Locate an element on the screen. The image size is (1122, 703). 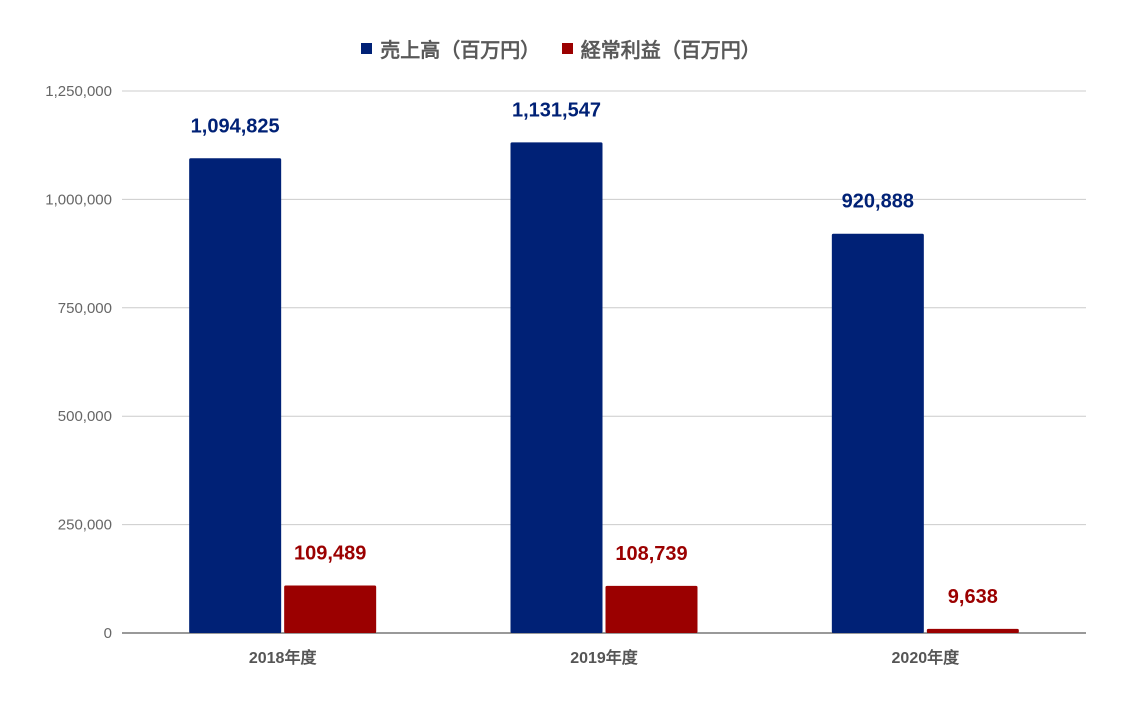
x-tick-label: 2018年度 is located at coordinates (283, 657).